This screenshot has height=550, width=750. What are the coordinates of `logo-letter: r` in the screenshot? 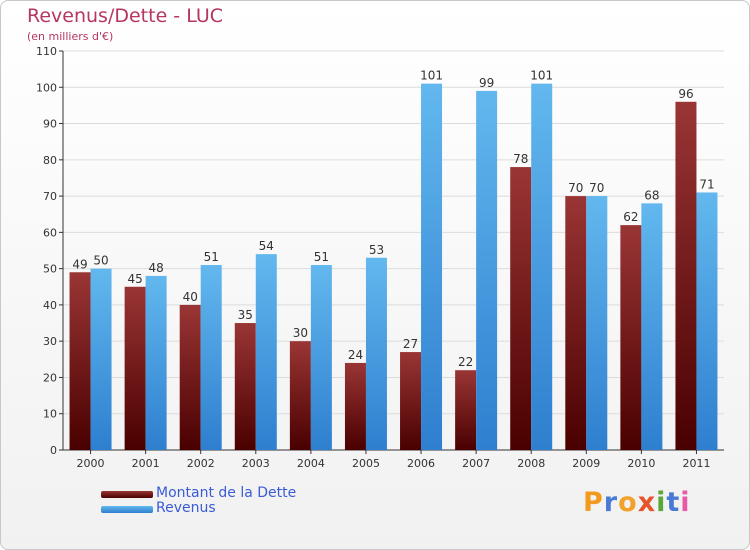 It's located at (611, 502).